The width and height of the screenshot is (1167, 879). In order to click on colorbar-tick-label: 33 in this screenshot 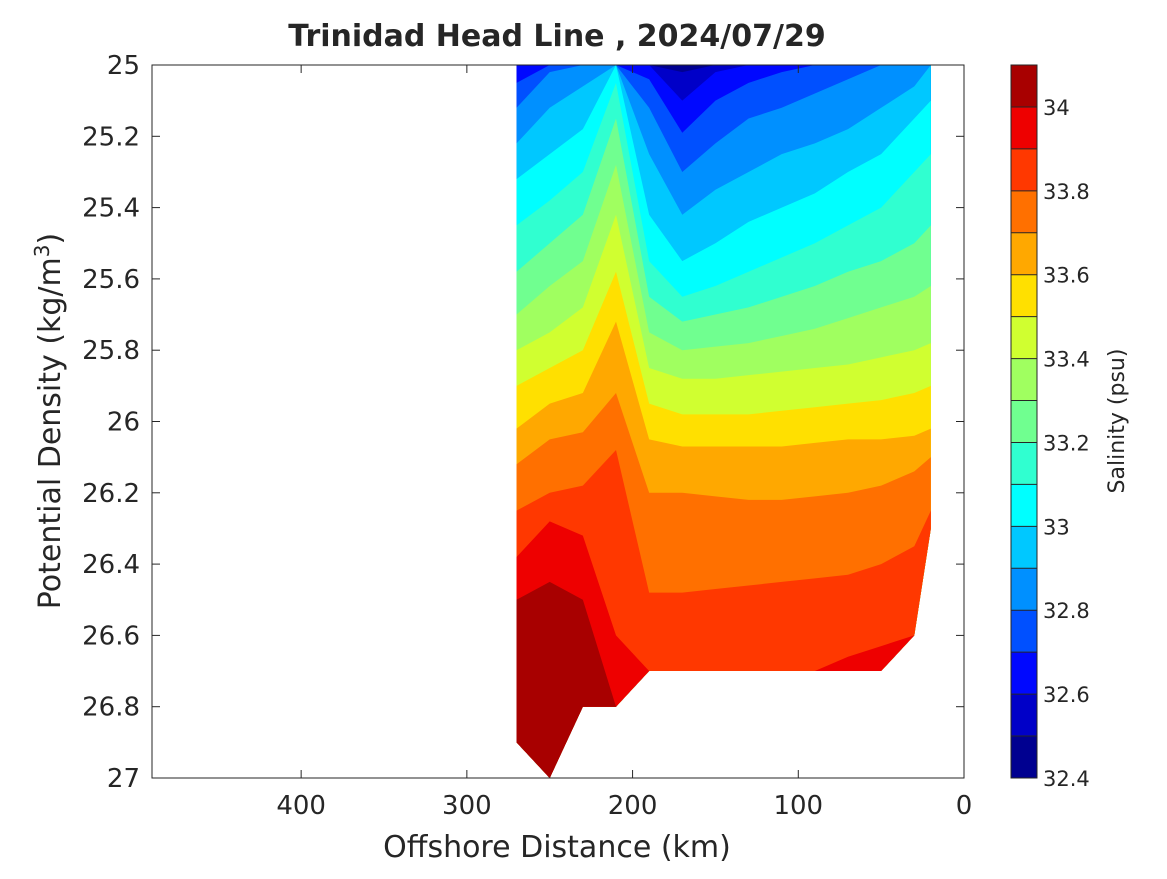, I will do `click(1056, 527)`.